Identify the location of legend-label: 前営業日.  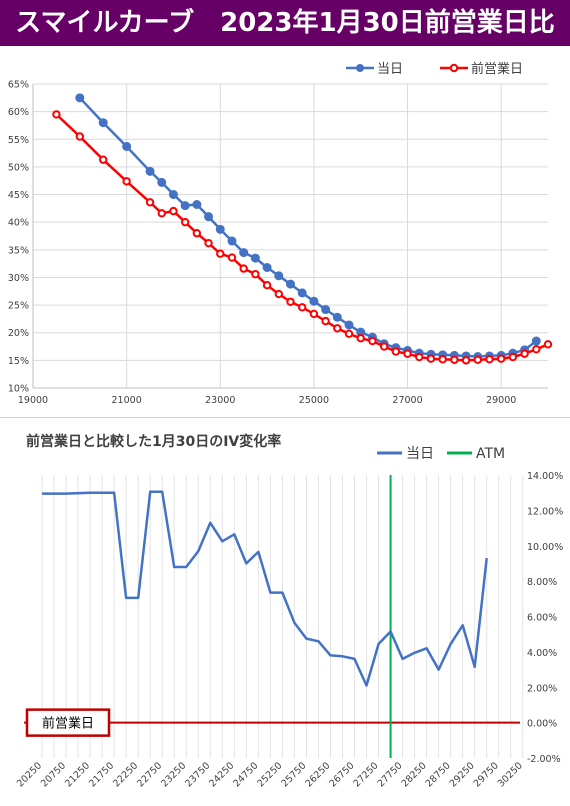
(497, 69).